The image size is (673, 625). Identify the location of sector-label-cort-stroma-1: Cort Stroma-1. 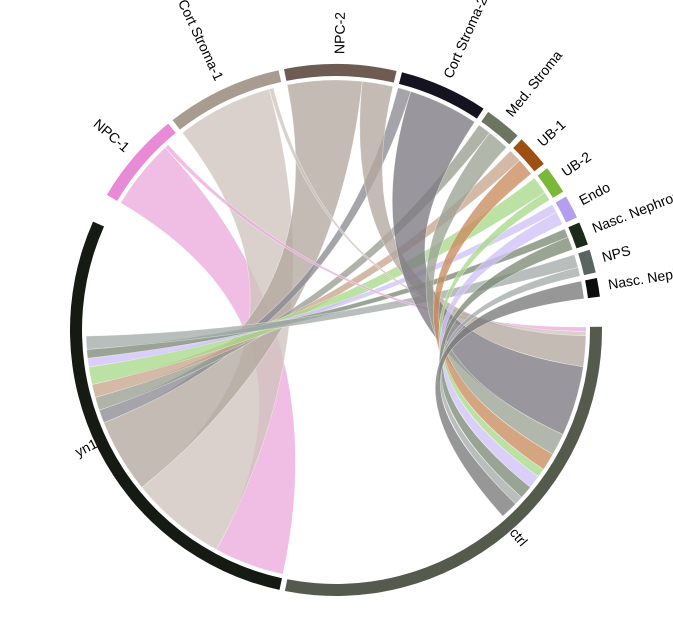
(201, 41).